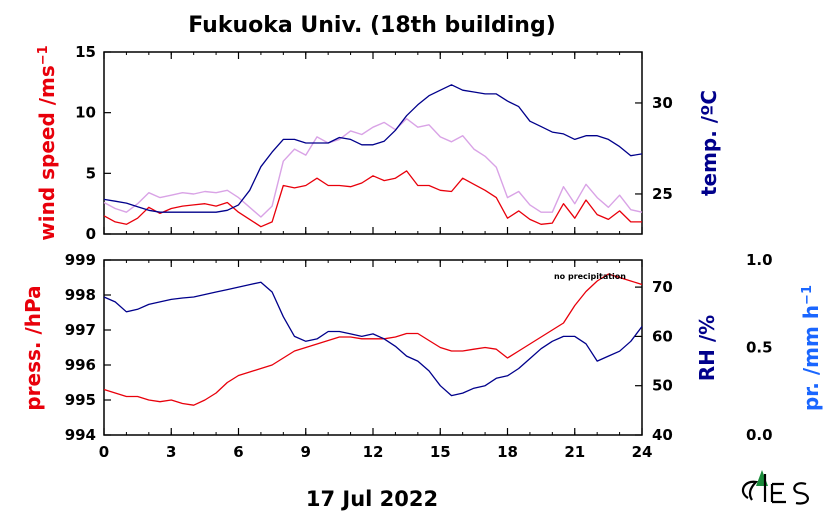 The image size is (834, 520). What do you see at coordinates (662, 386) in the screenshot?
I see `right-y-tick-label: 50` at bounding box center [662, 386].